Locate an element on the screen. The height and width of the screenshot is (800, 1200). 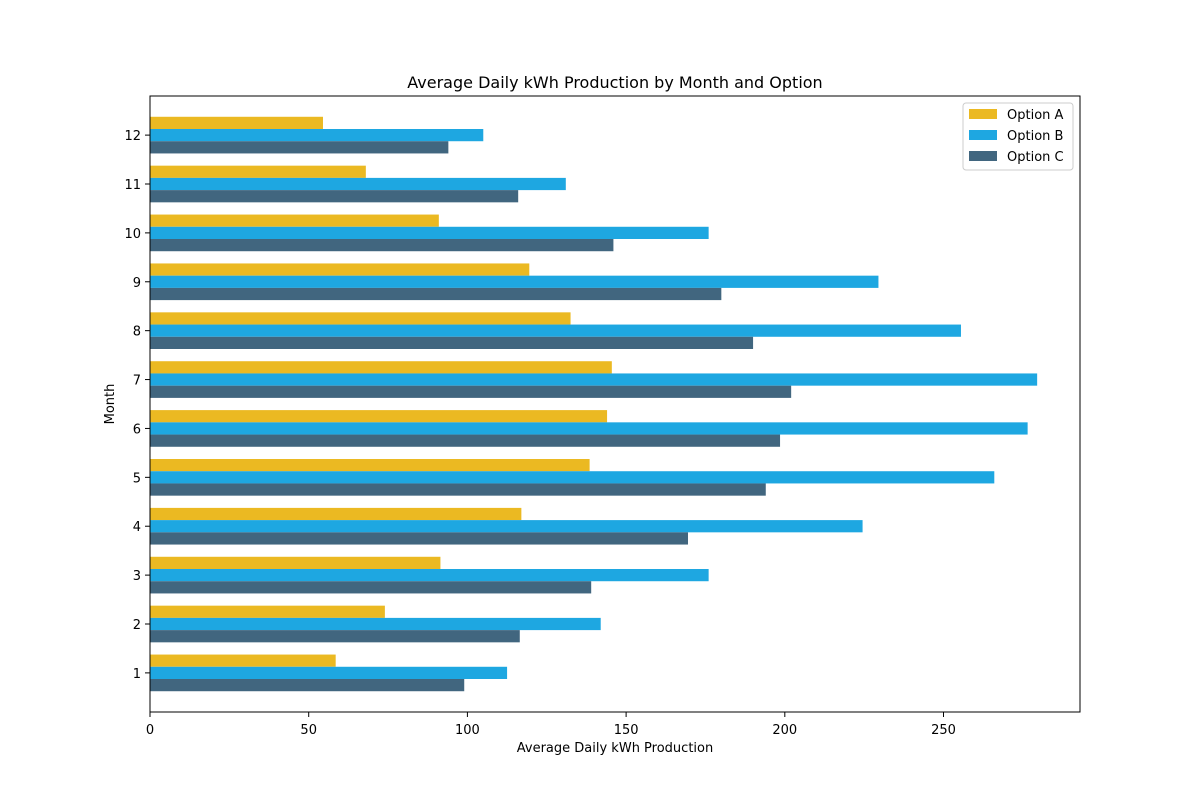
y-tick-label: 11 is located at coordinates (132, 185).